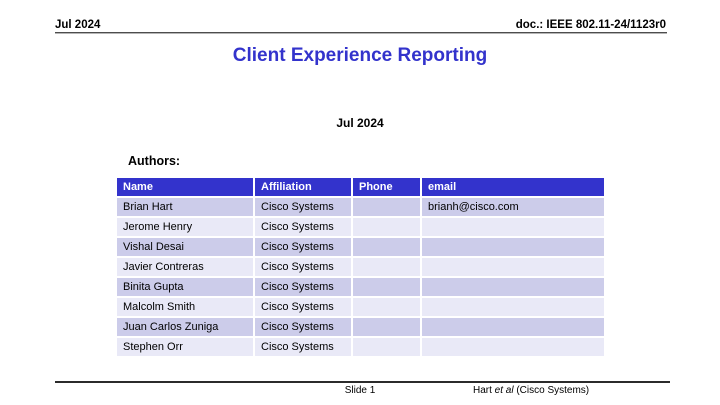 Image resolution: width=720 pixels, height=405 pixels. What do you see at coordinates (78, 25) in the screenshot?
I see `header-date: Jul 2024` at bounding box center [78, 25].